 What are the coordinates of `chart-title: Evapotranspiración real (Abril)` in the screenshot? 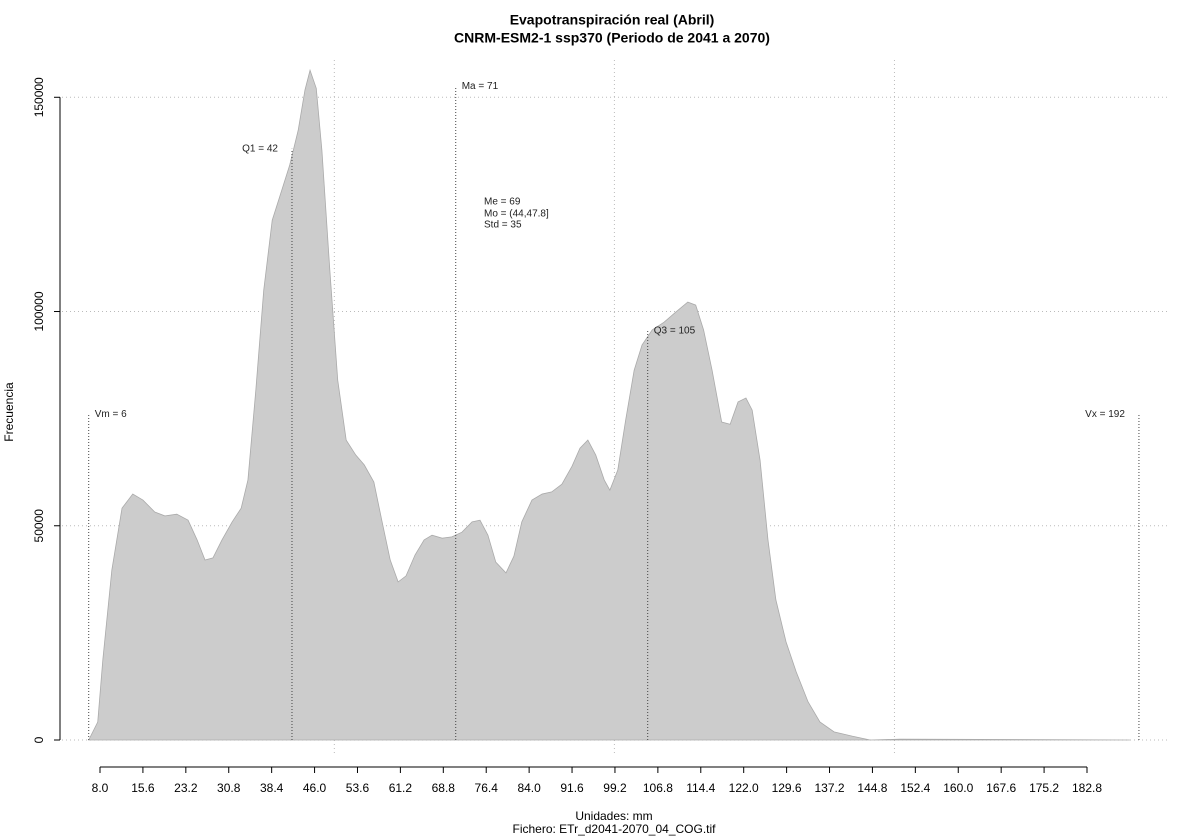 It's located at (612, 20).